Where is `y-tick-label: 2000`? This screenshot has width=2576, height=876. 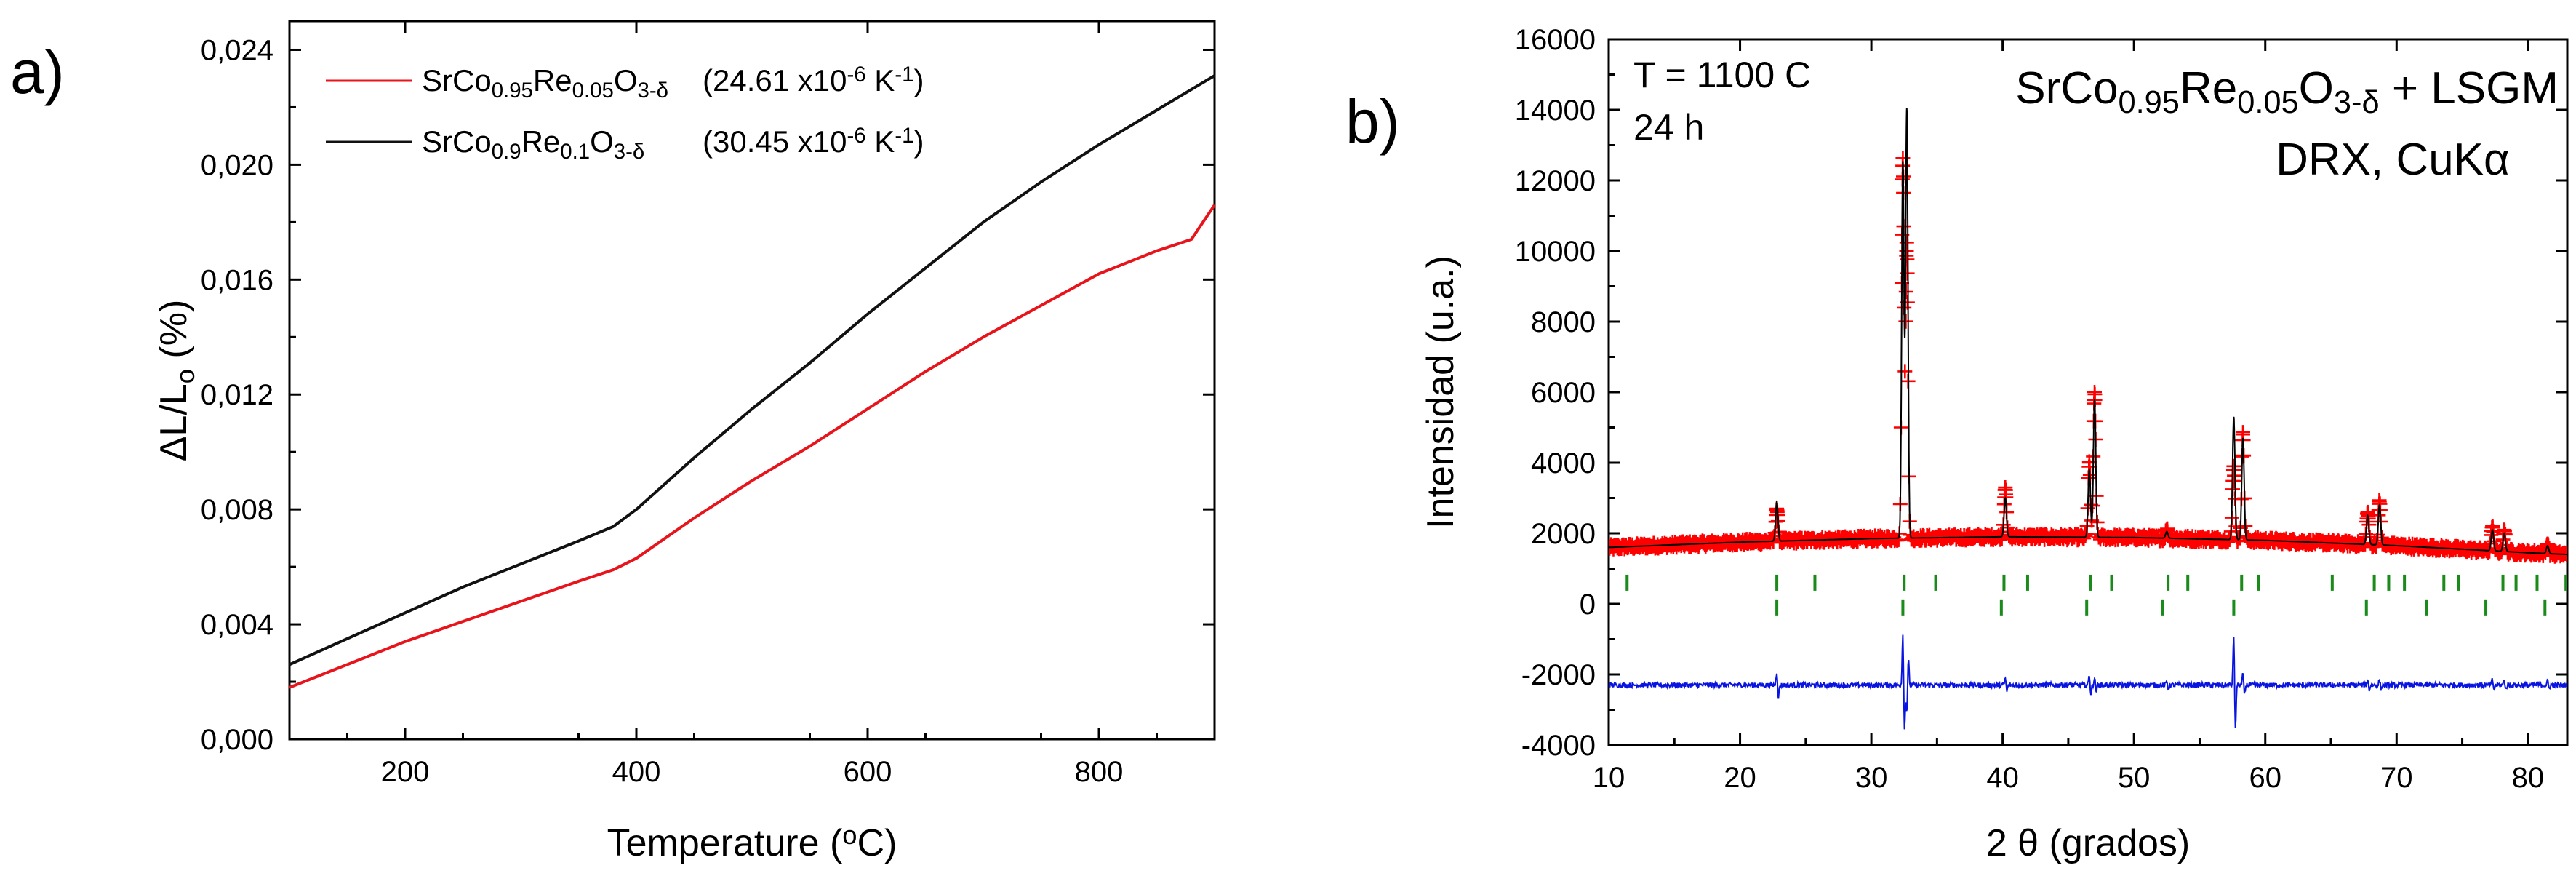
y-tick-label: 2000 is located at coordinates (1563, 534).